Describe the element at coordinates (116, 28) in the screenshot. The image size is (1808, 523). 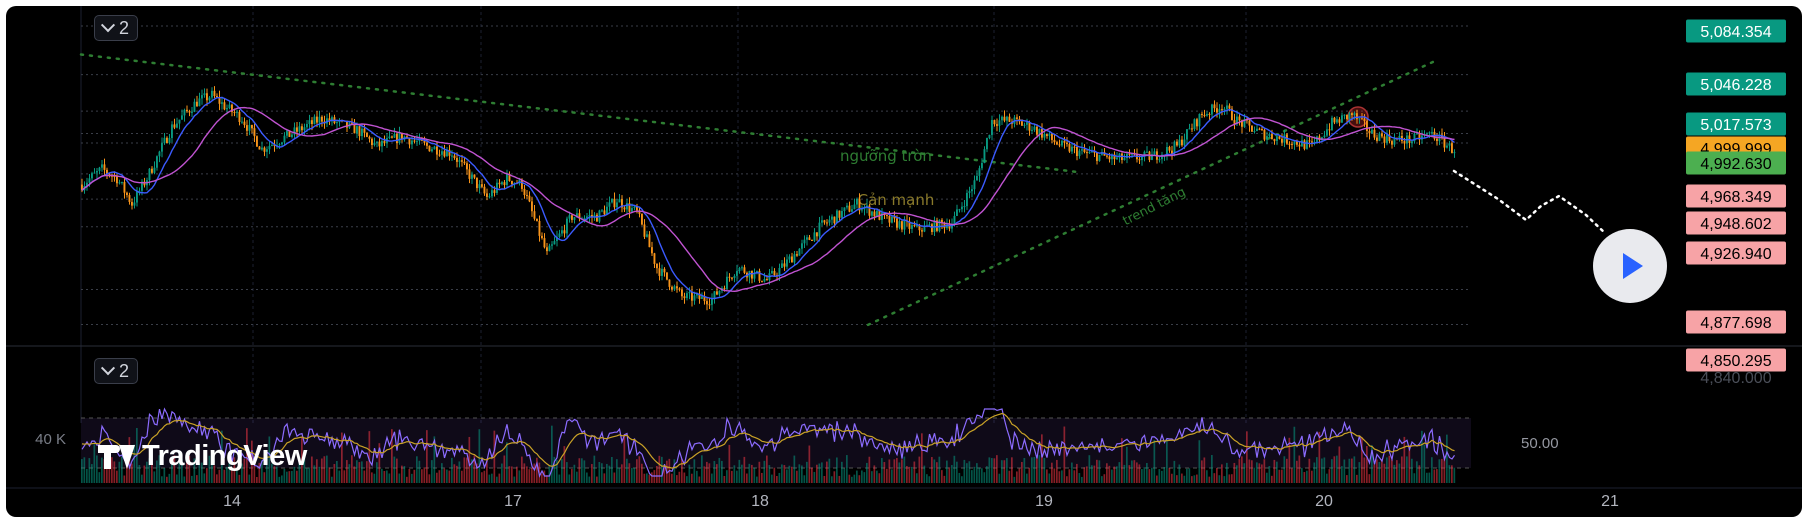
I see `series-collapse-button-main: 2` at that location.